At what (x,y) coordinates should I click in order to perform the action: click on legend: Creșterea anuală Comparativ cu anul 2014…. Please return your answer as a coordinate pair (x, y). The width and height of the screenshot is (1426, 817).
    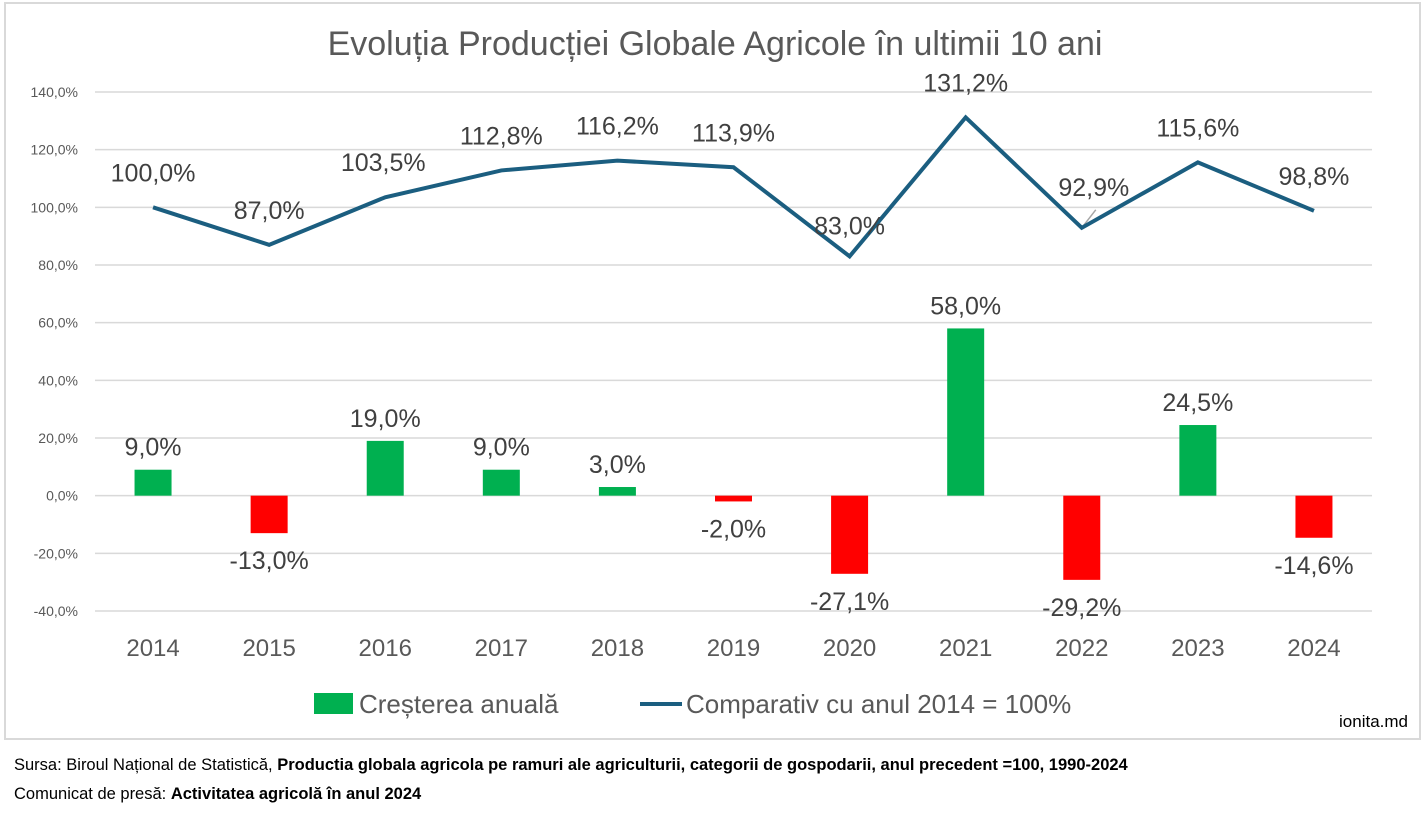
    Looking at the image, I should click on (692, 704).